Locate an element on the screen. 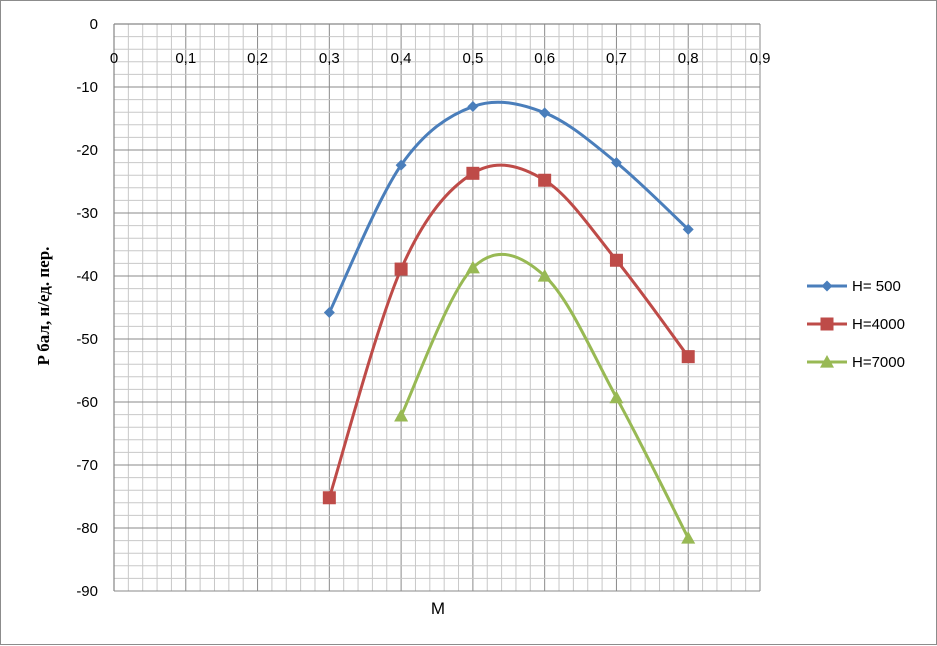  legend-label: H=7000 is located at coordinates (878, 362).